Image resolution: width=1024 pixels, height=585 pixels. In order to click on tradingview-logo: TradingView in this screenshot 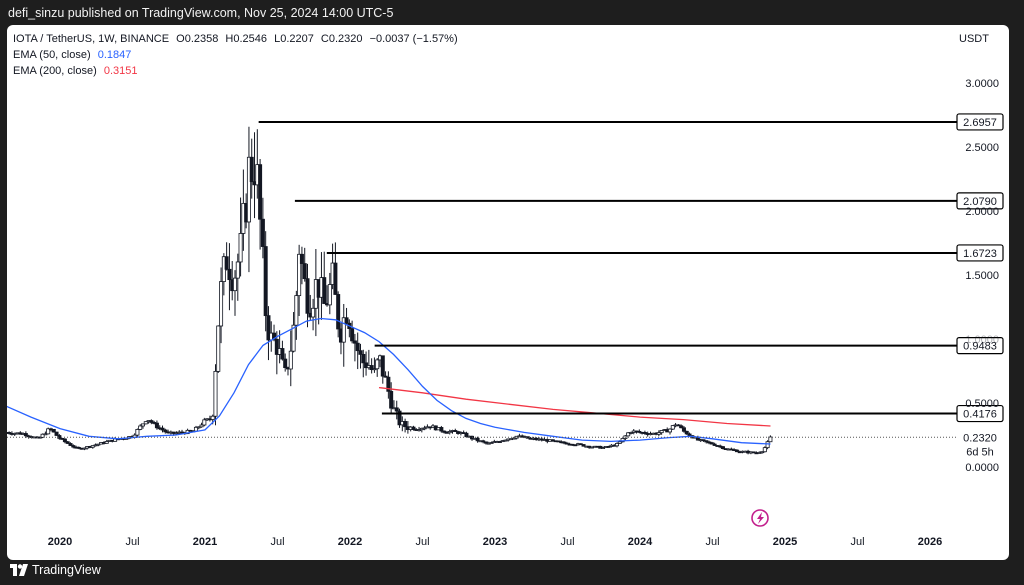, I will do `click(55, 570)`.